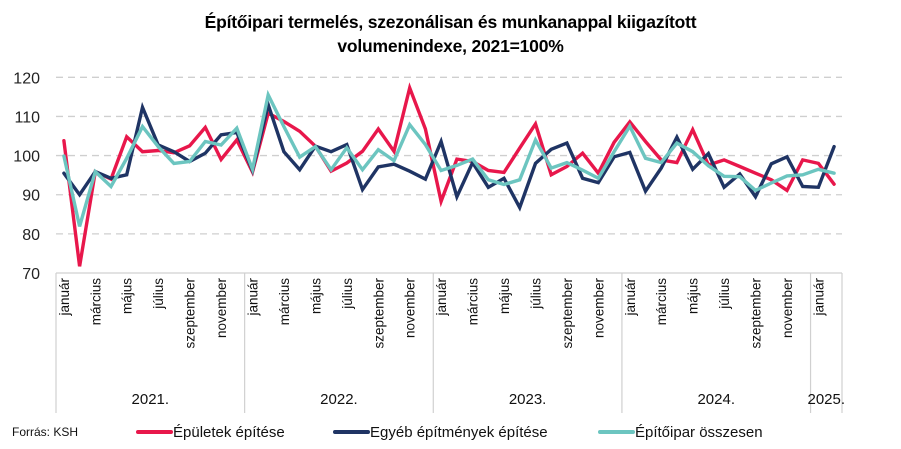 The height and width of the screenshot is (449, 901). What do you see at coordinates (27, 117) in the screenshot?
I see `y-tick-label: 110` at bounding box center [27, 117].